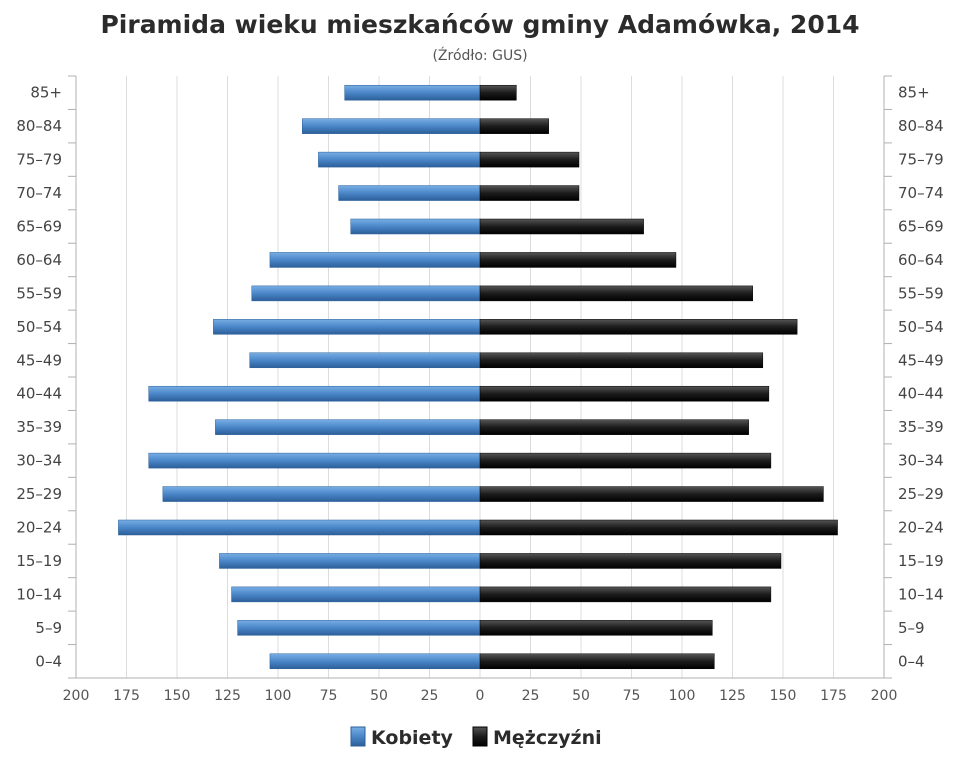  I want to click on category-label-left: 35–39, so click(39, 427).